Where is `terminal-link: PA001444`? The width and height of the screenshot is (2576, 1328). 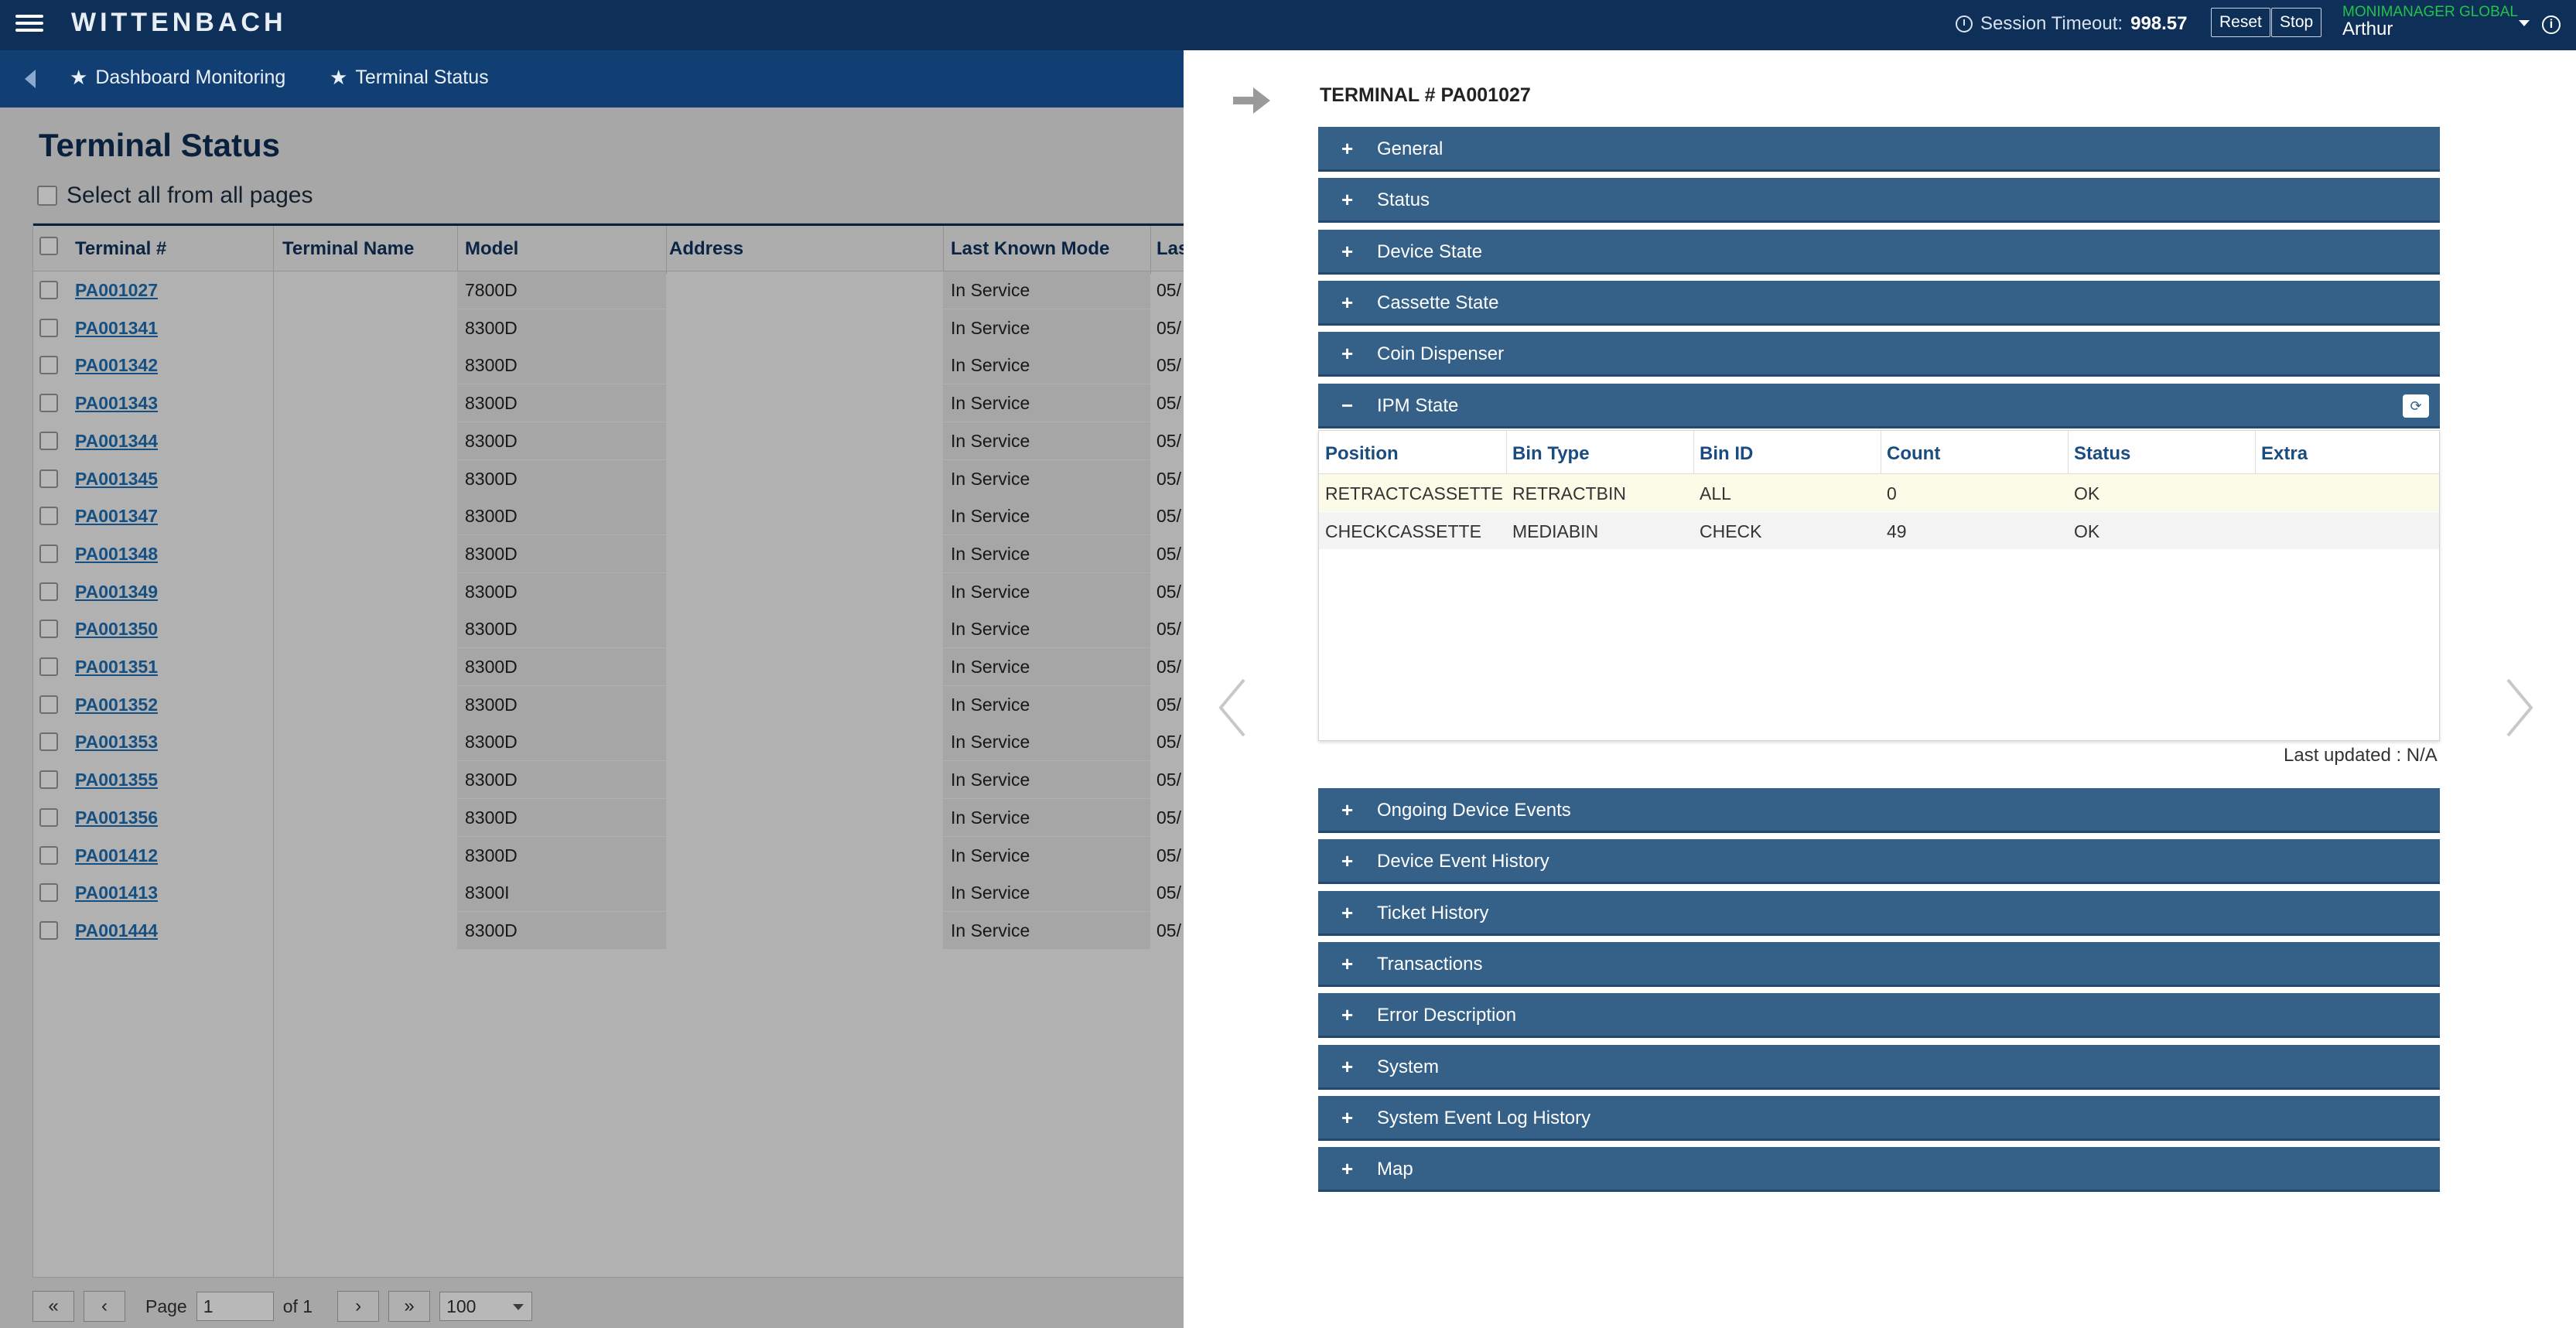 terminal-link: PA001444 is located at coordinates (117, 930).